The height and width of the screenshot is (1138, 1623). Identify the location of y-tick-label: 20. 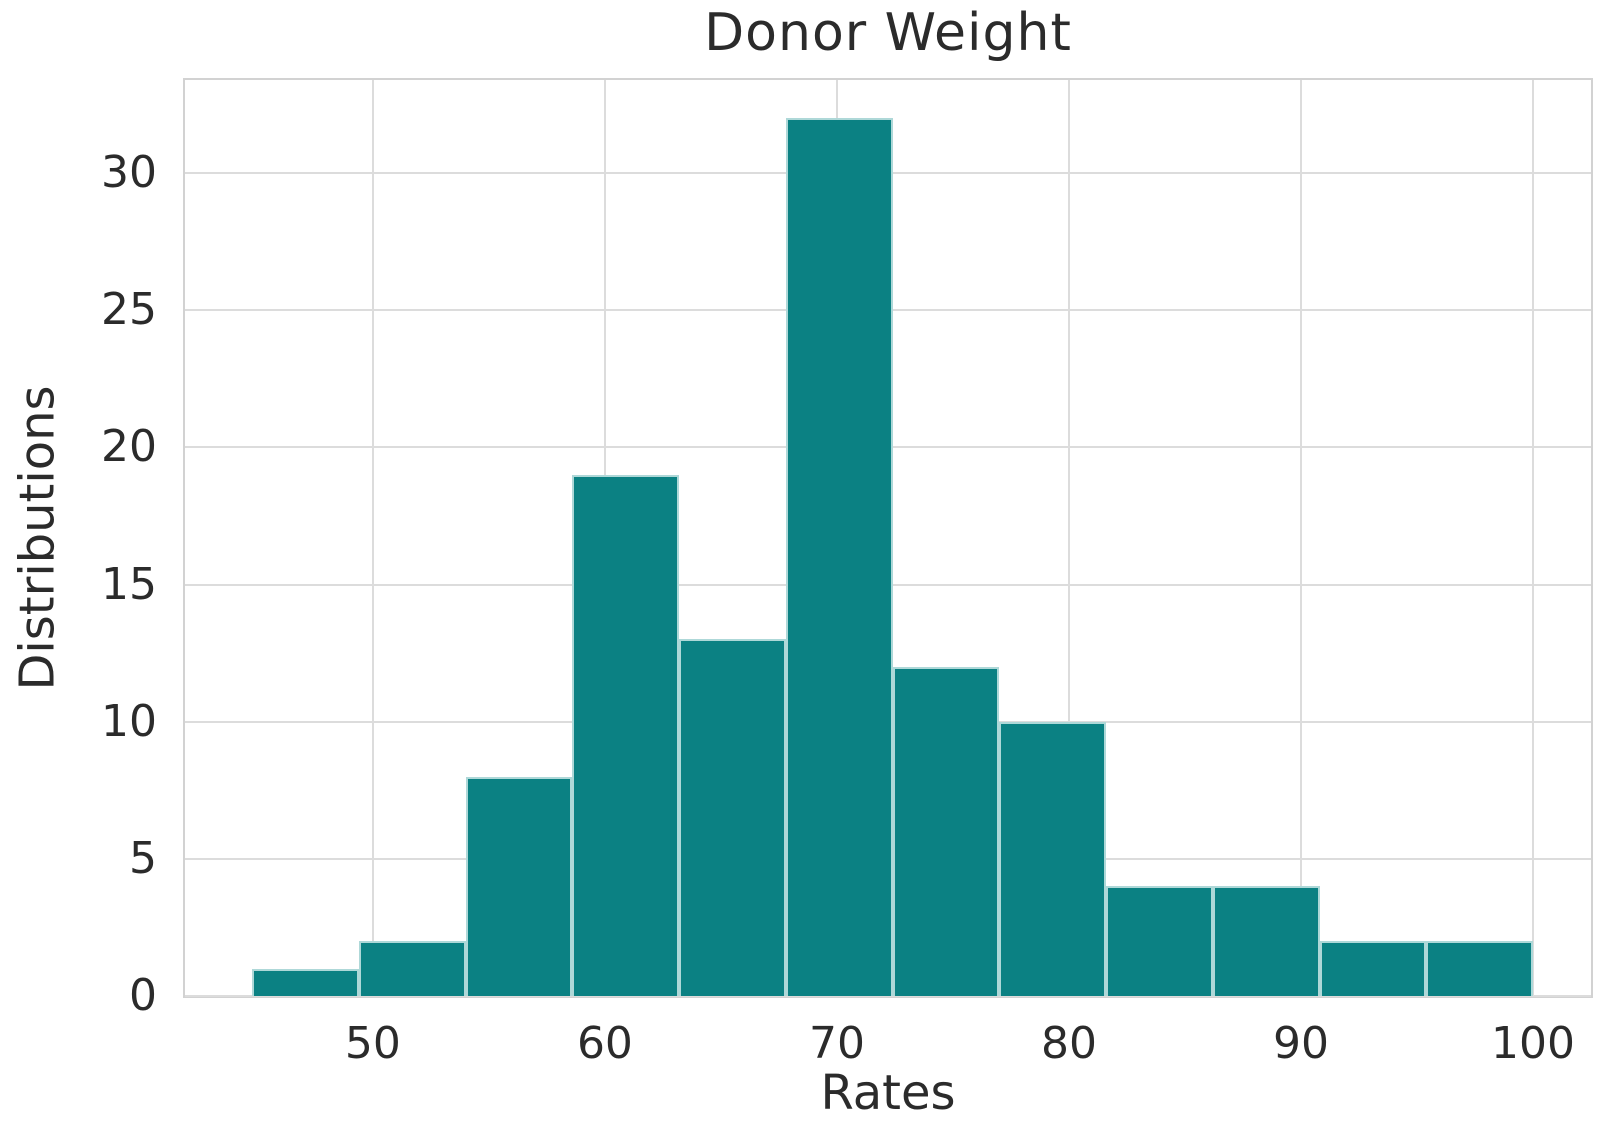
(129, 447).